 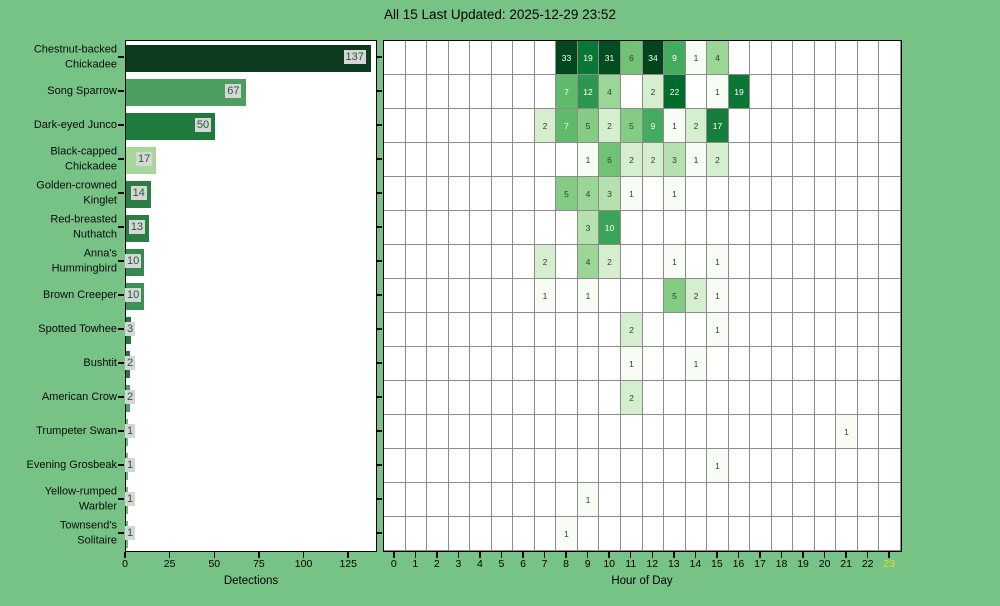 I want to click on x-axis-label-detections: Detections, so click(x=251, y=581).